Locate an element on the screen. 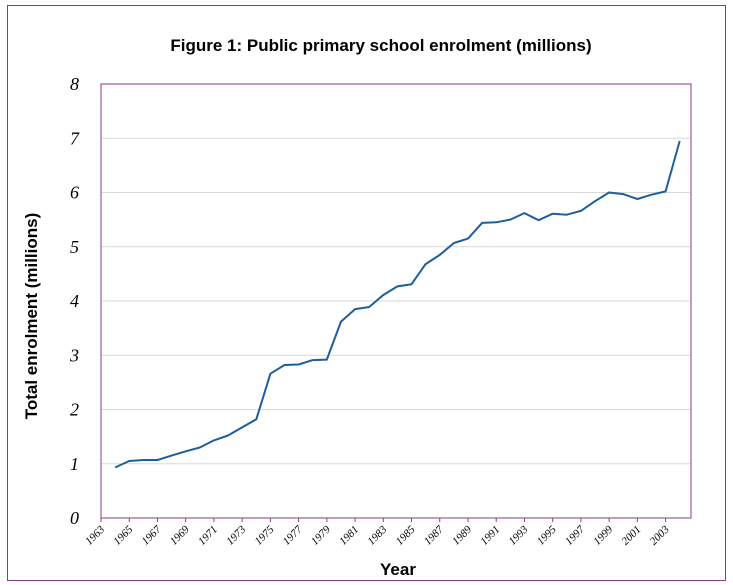 This screenshot has width=733, height=585. x-tick-label: 2001 is located at coordinates (631, 536).